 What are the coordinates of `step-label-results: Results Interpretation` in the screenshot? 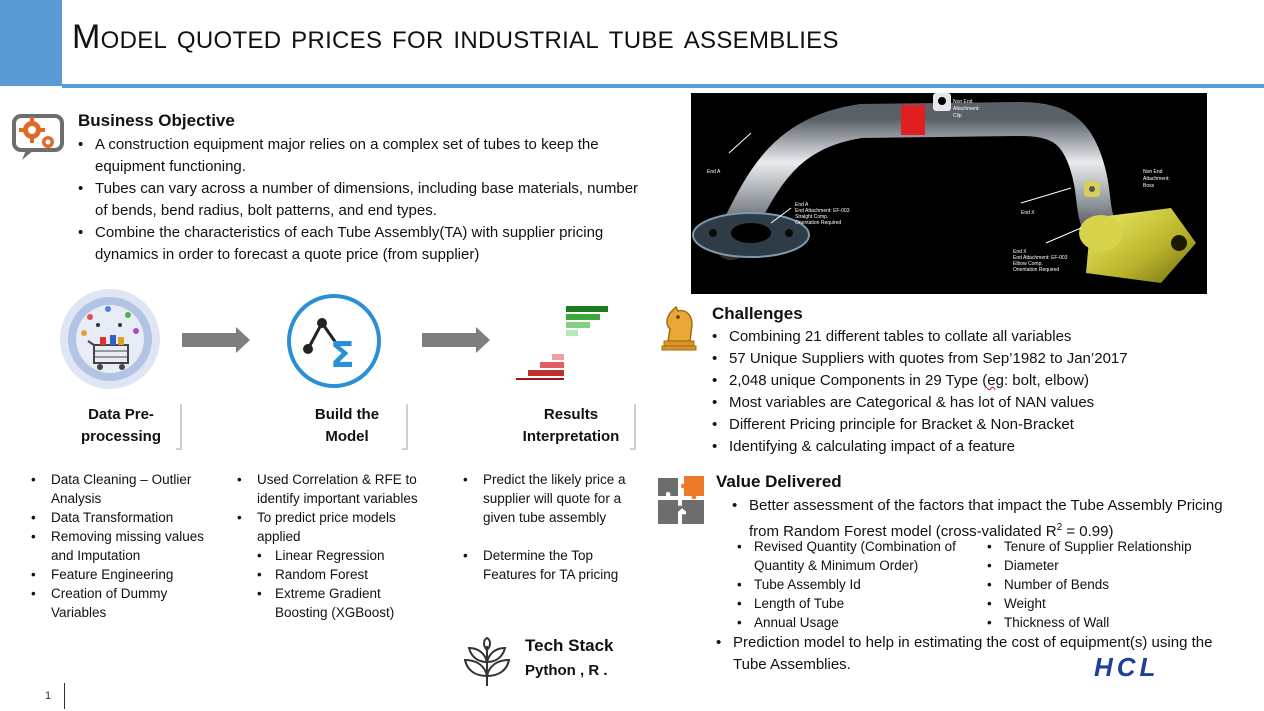 It's located at (571, 427).